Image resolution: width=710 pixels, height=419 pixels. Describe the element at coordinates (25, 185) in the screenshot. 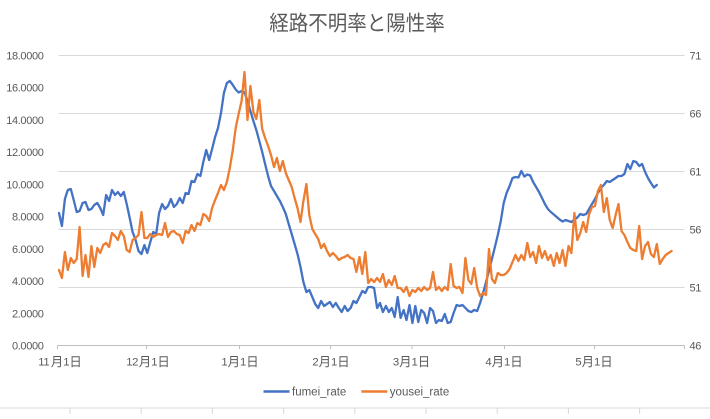

I see `svg-text: 10.0000` at that location.